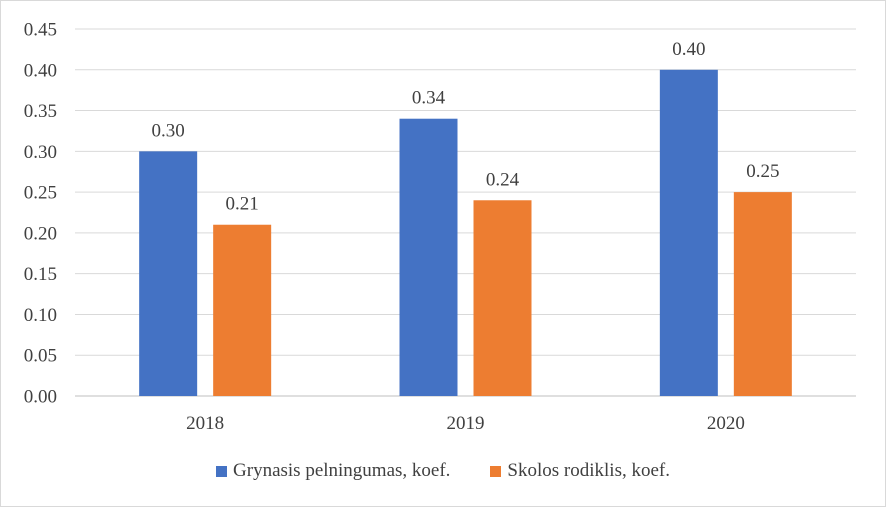 This screenshot has width=886, height=507. What do you see at coordinates (342, 470) in the screenshot?
I see `legend-label-series-1: Grynasis pelningumas, koef.` at bounding box center [342, 470].